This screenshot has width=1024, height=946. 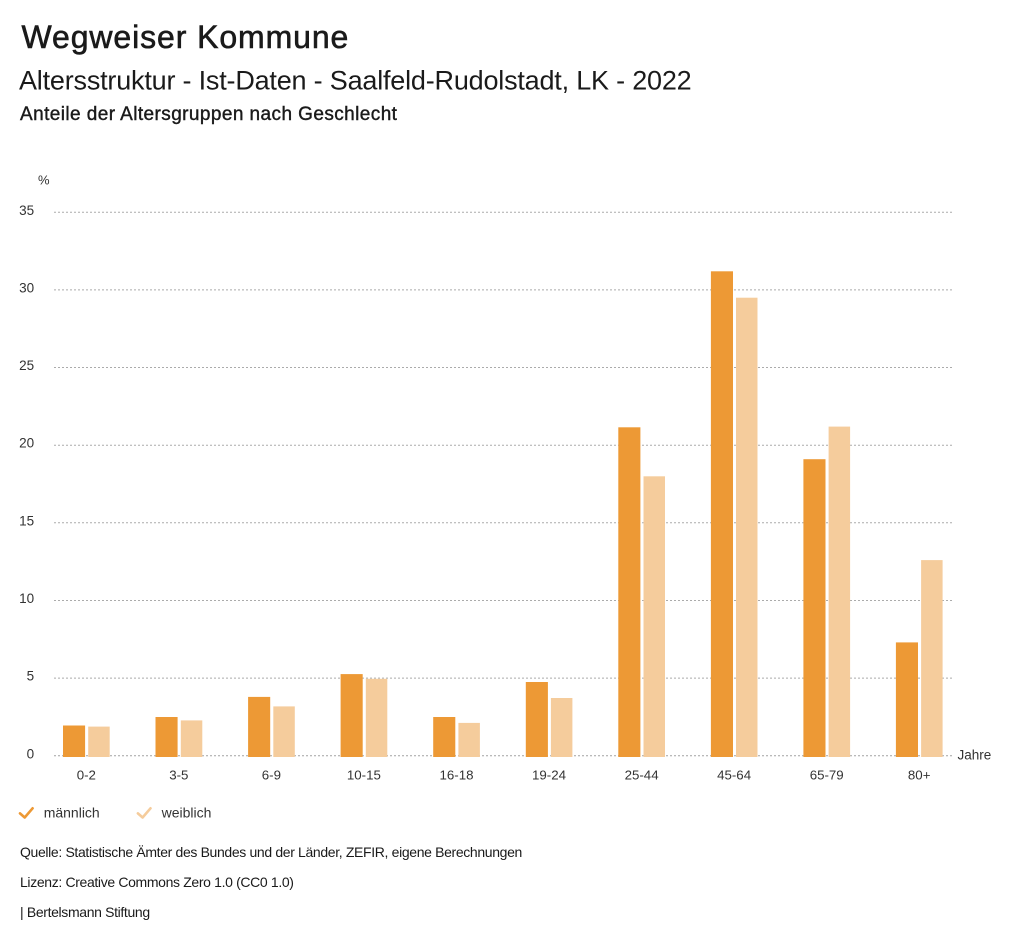 What do you see at coordinates (642, 775) in the screenshot?
I see `svg-text: 25-44` at bounding box center [642, 775].